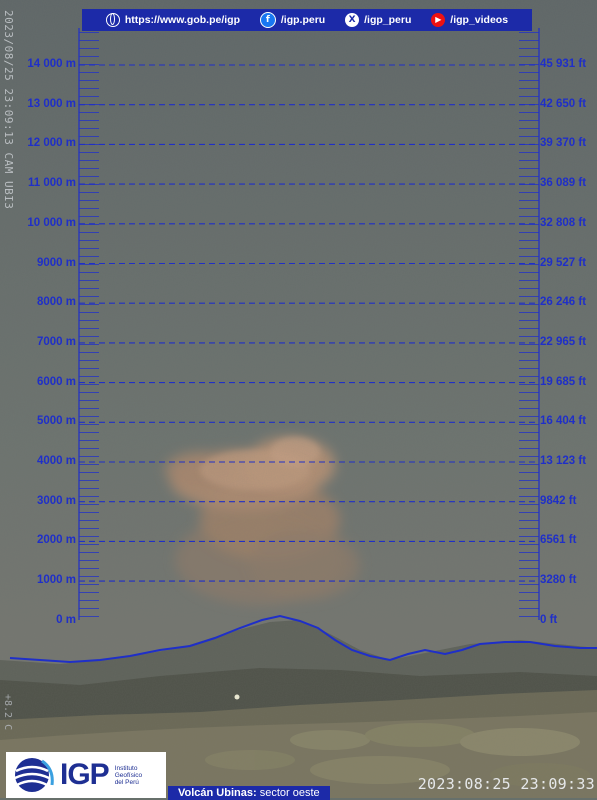 The width and height of the screenshot is (597, 800). I want to click on logo-acronym: IGP, so click(85, 774).